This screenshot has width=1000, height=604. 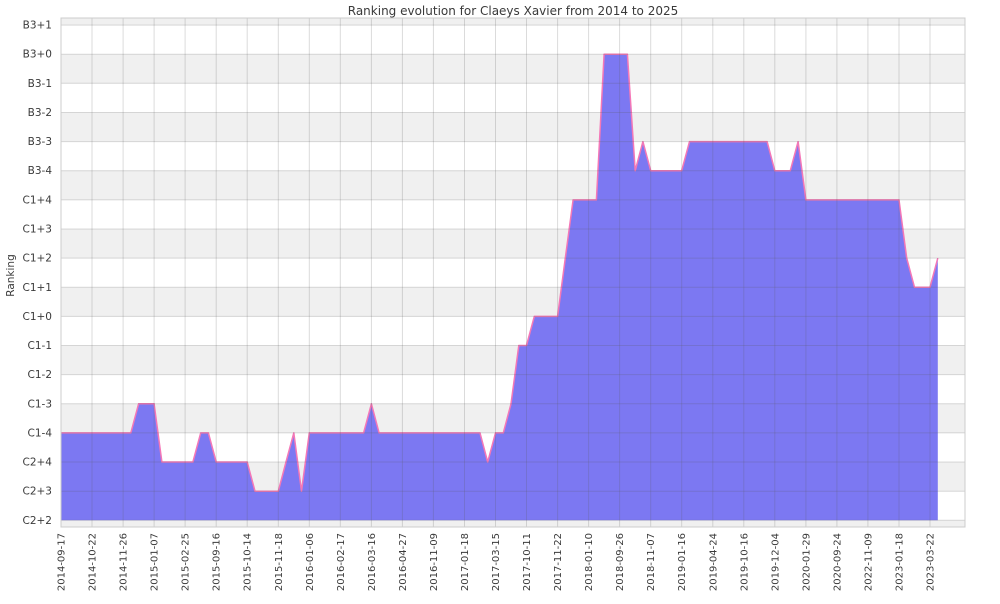 I want to click on x-tick-label: 2017-01-18, so click(x=465, y=562).